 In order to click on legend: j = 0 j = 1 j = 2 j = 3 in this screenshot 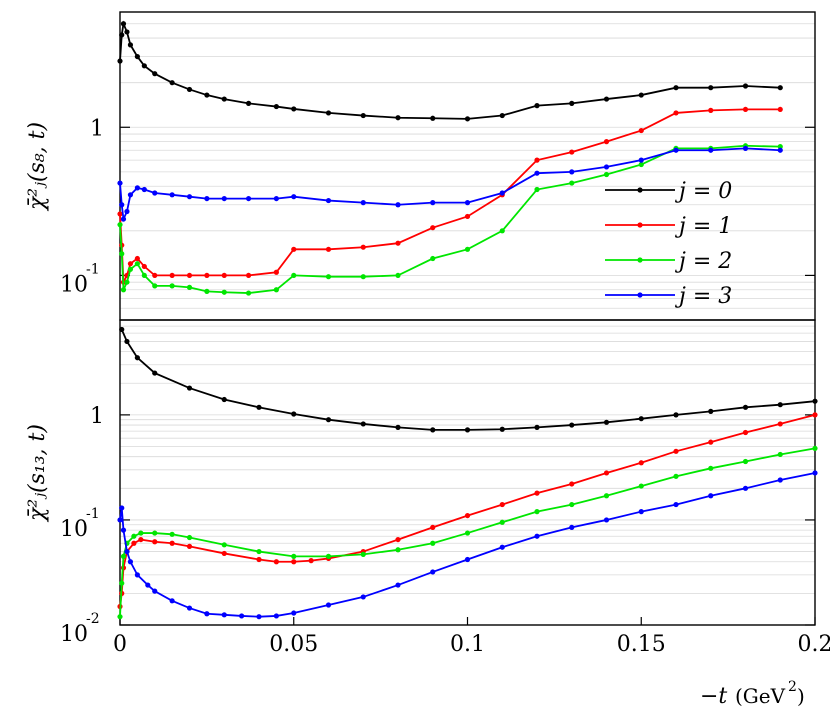, I will do `click(668, 244)`.